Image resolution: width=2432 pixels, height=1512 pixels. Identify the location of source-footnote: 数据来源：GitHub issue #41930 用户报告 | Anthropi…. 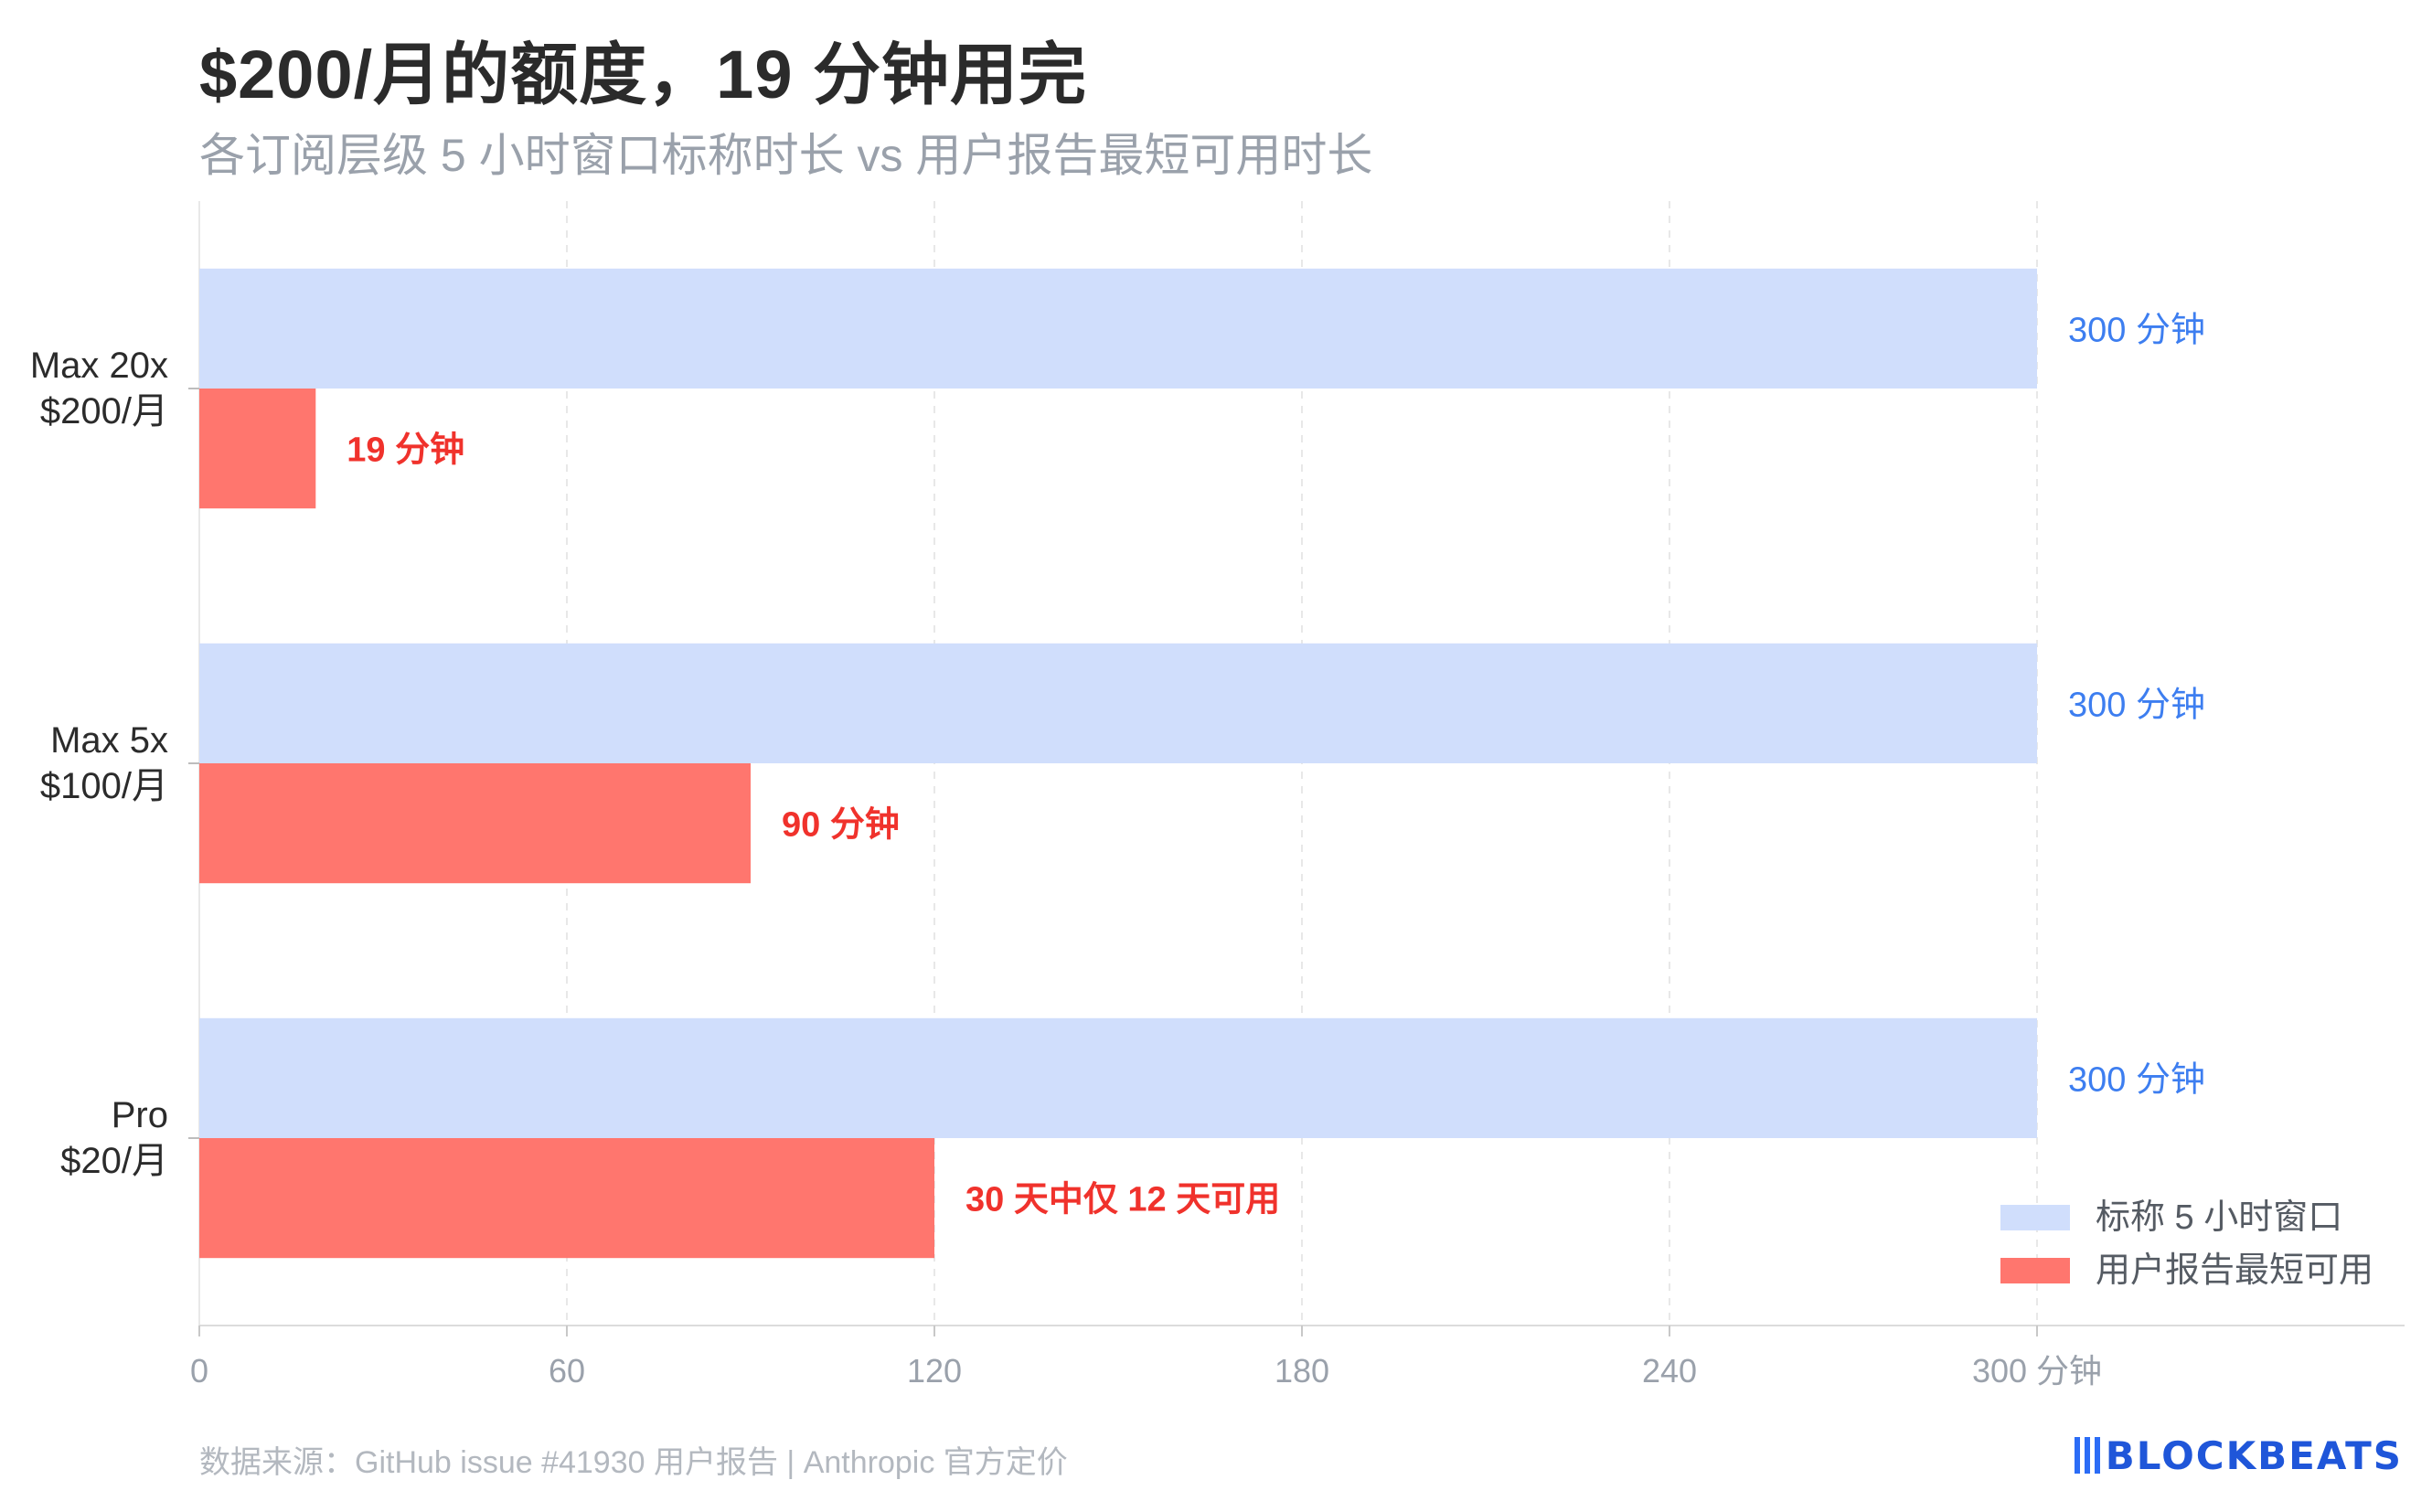
(633, 1462).